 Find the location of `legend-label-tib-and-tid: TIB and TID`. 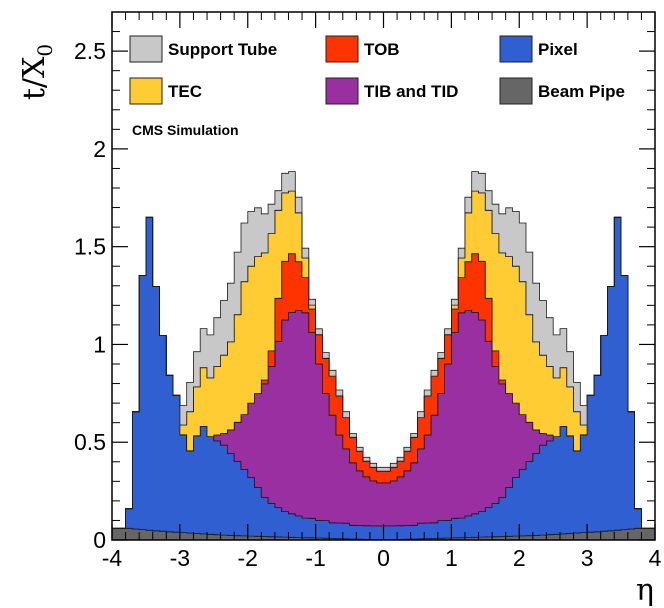

legend-label-tib-and-tid: TIB and TID is located at coordinates (411, 91).